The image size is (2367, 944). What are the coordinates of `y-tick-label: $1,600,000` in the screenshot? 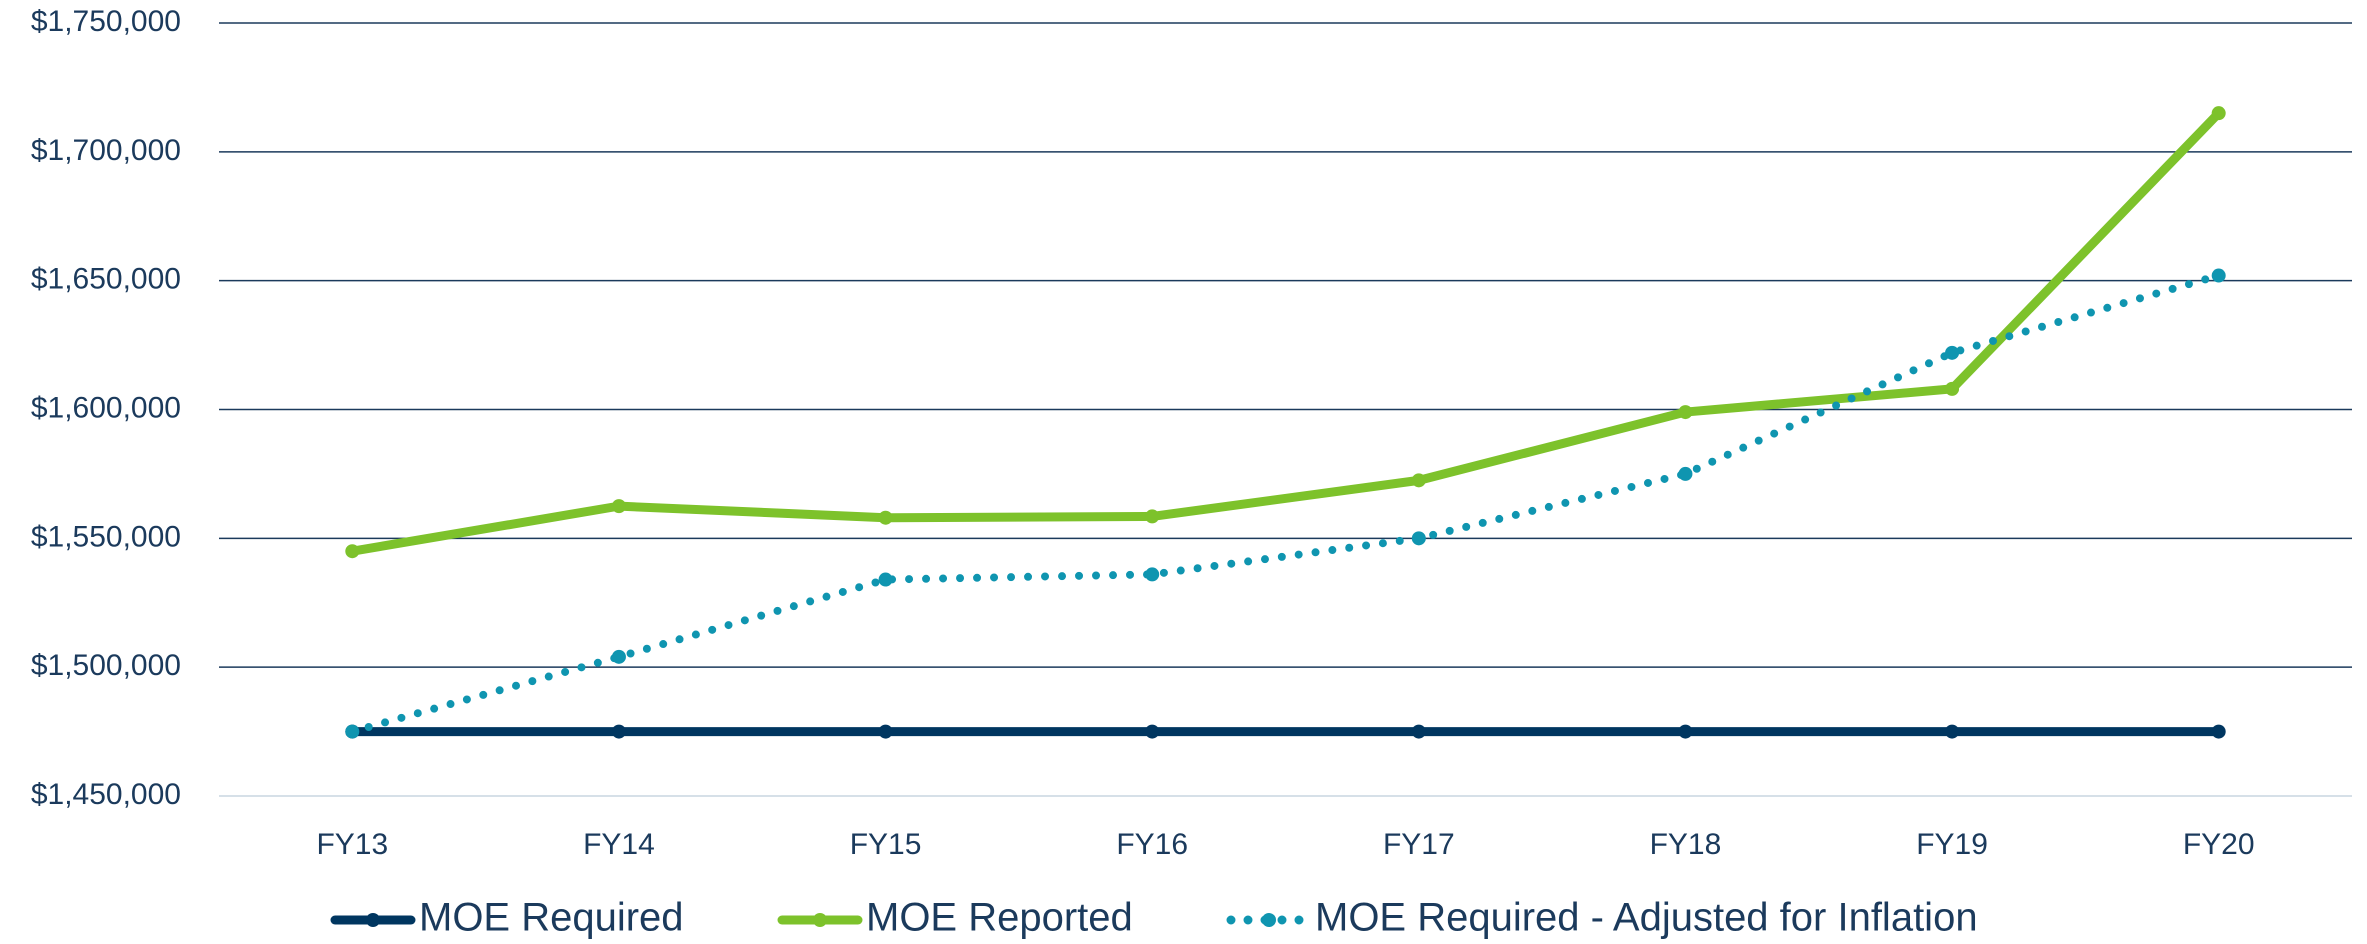 It's located at (106, 407).